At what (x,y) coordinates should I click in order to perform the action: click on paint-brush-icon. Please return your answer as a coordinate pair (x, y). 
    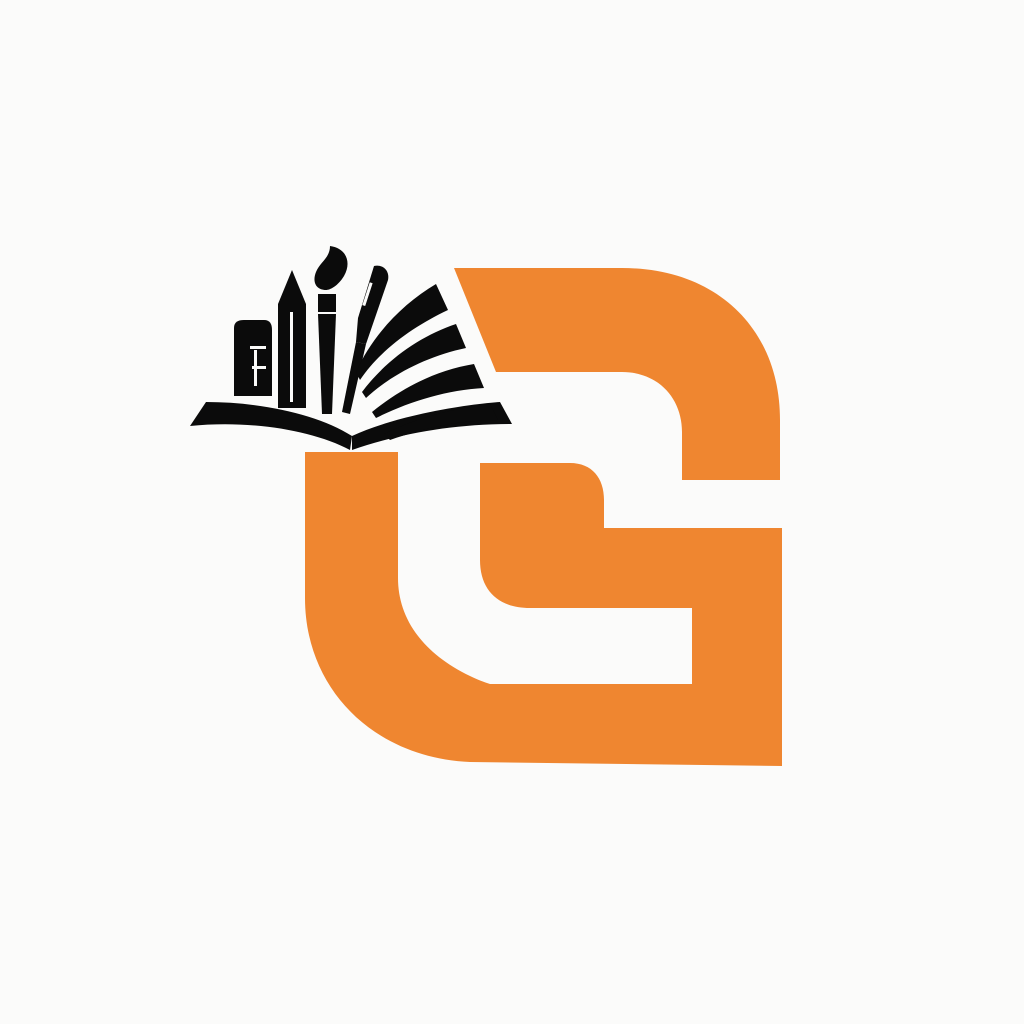
    Looking at the image, I should click on (331, 268).